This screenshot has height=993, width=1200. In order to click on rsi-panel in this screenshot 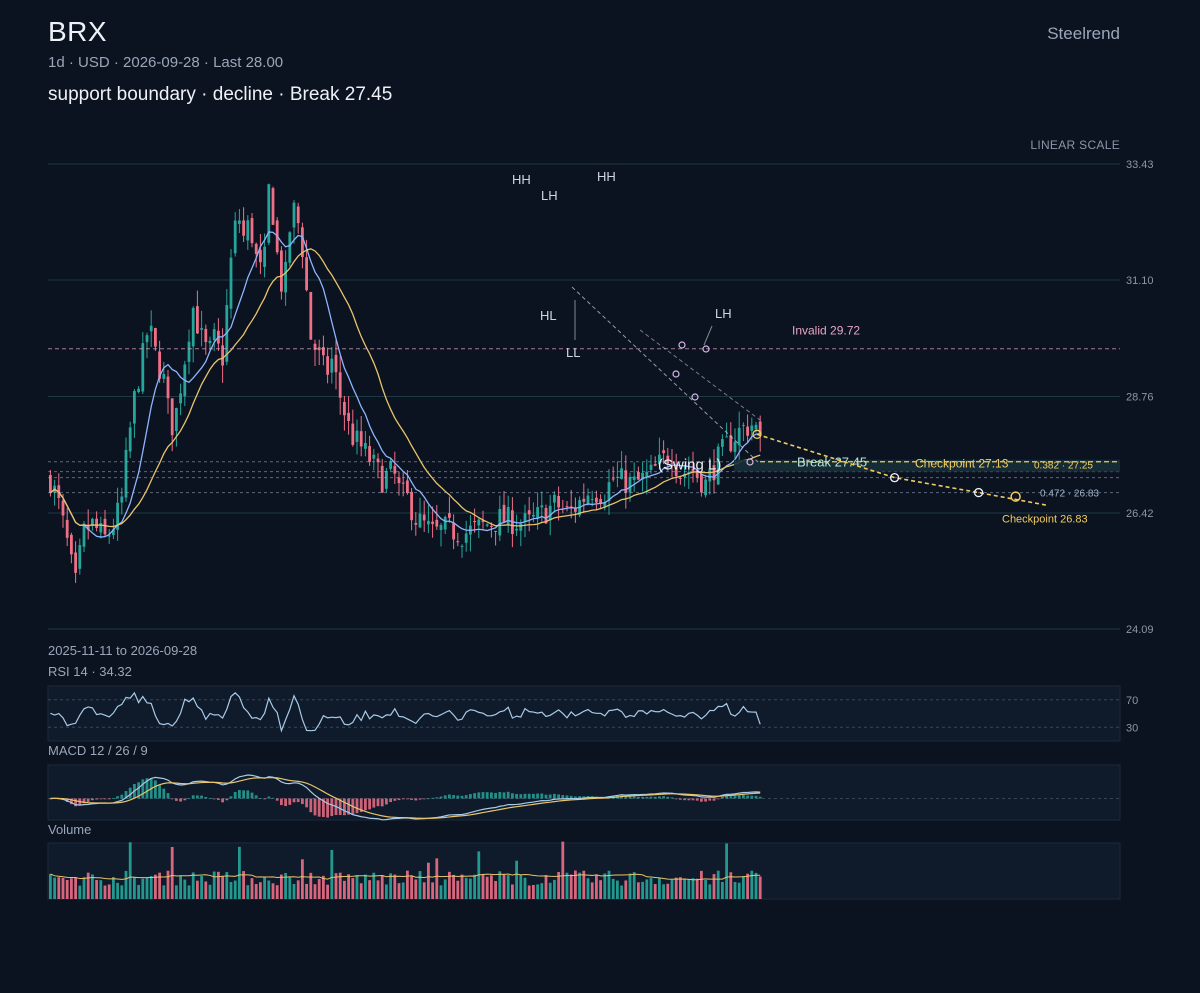, I will do `click(584, 713)`.